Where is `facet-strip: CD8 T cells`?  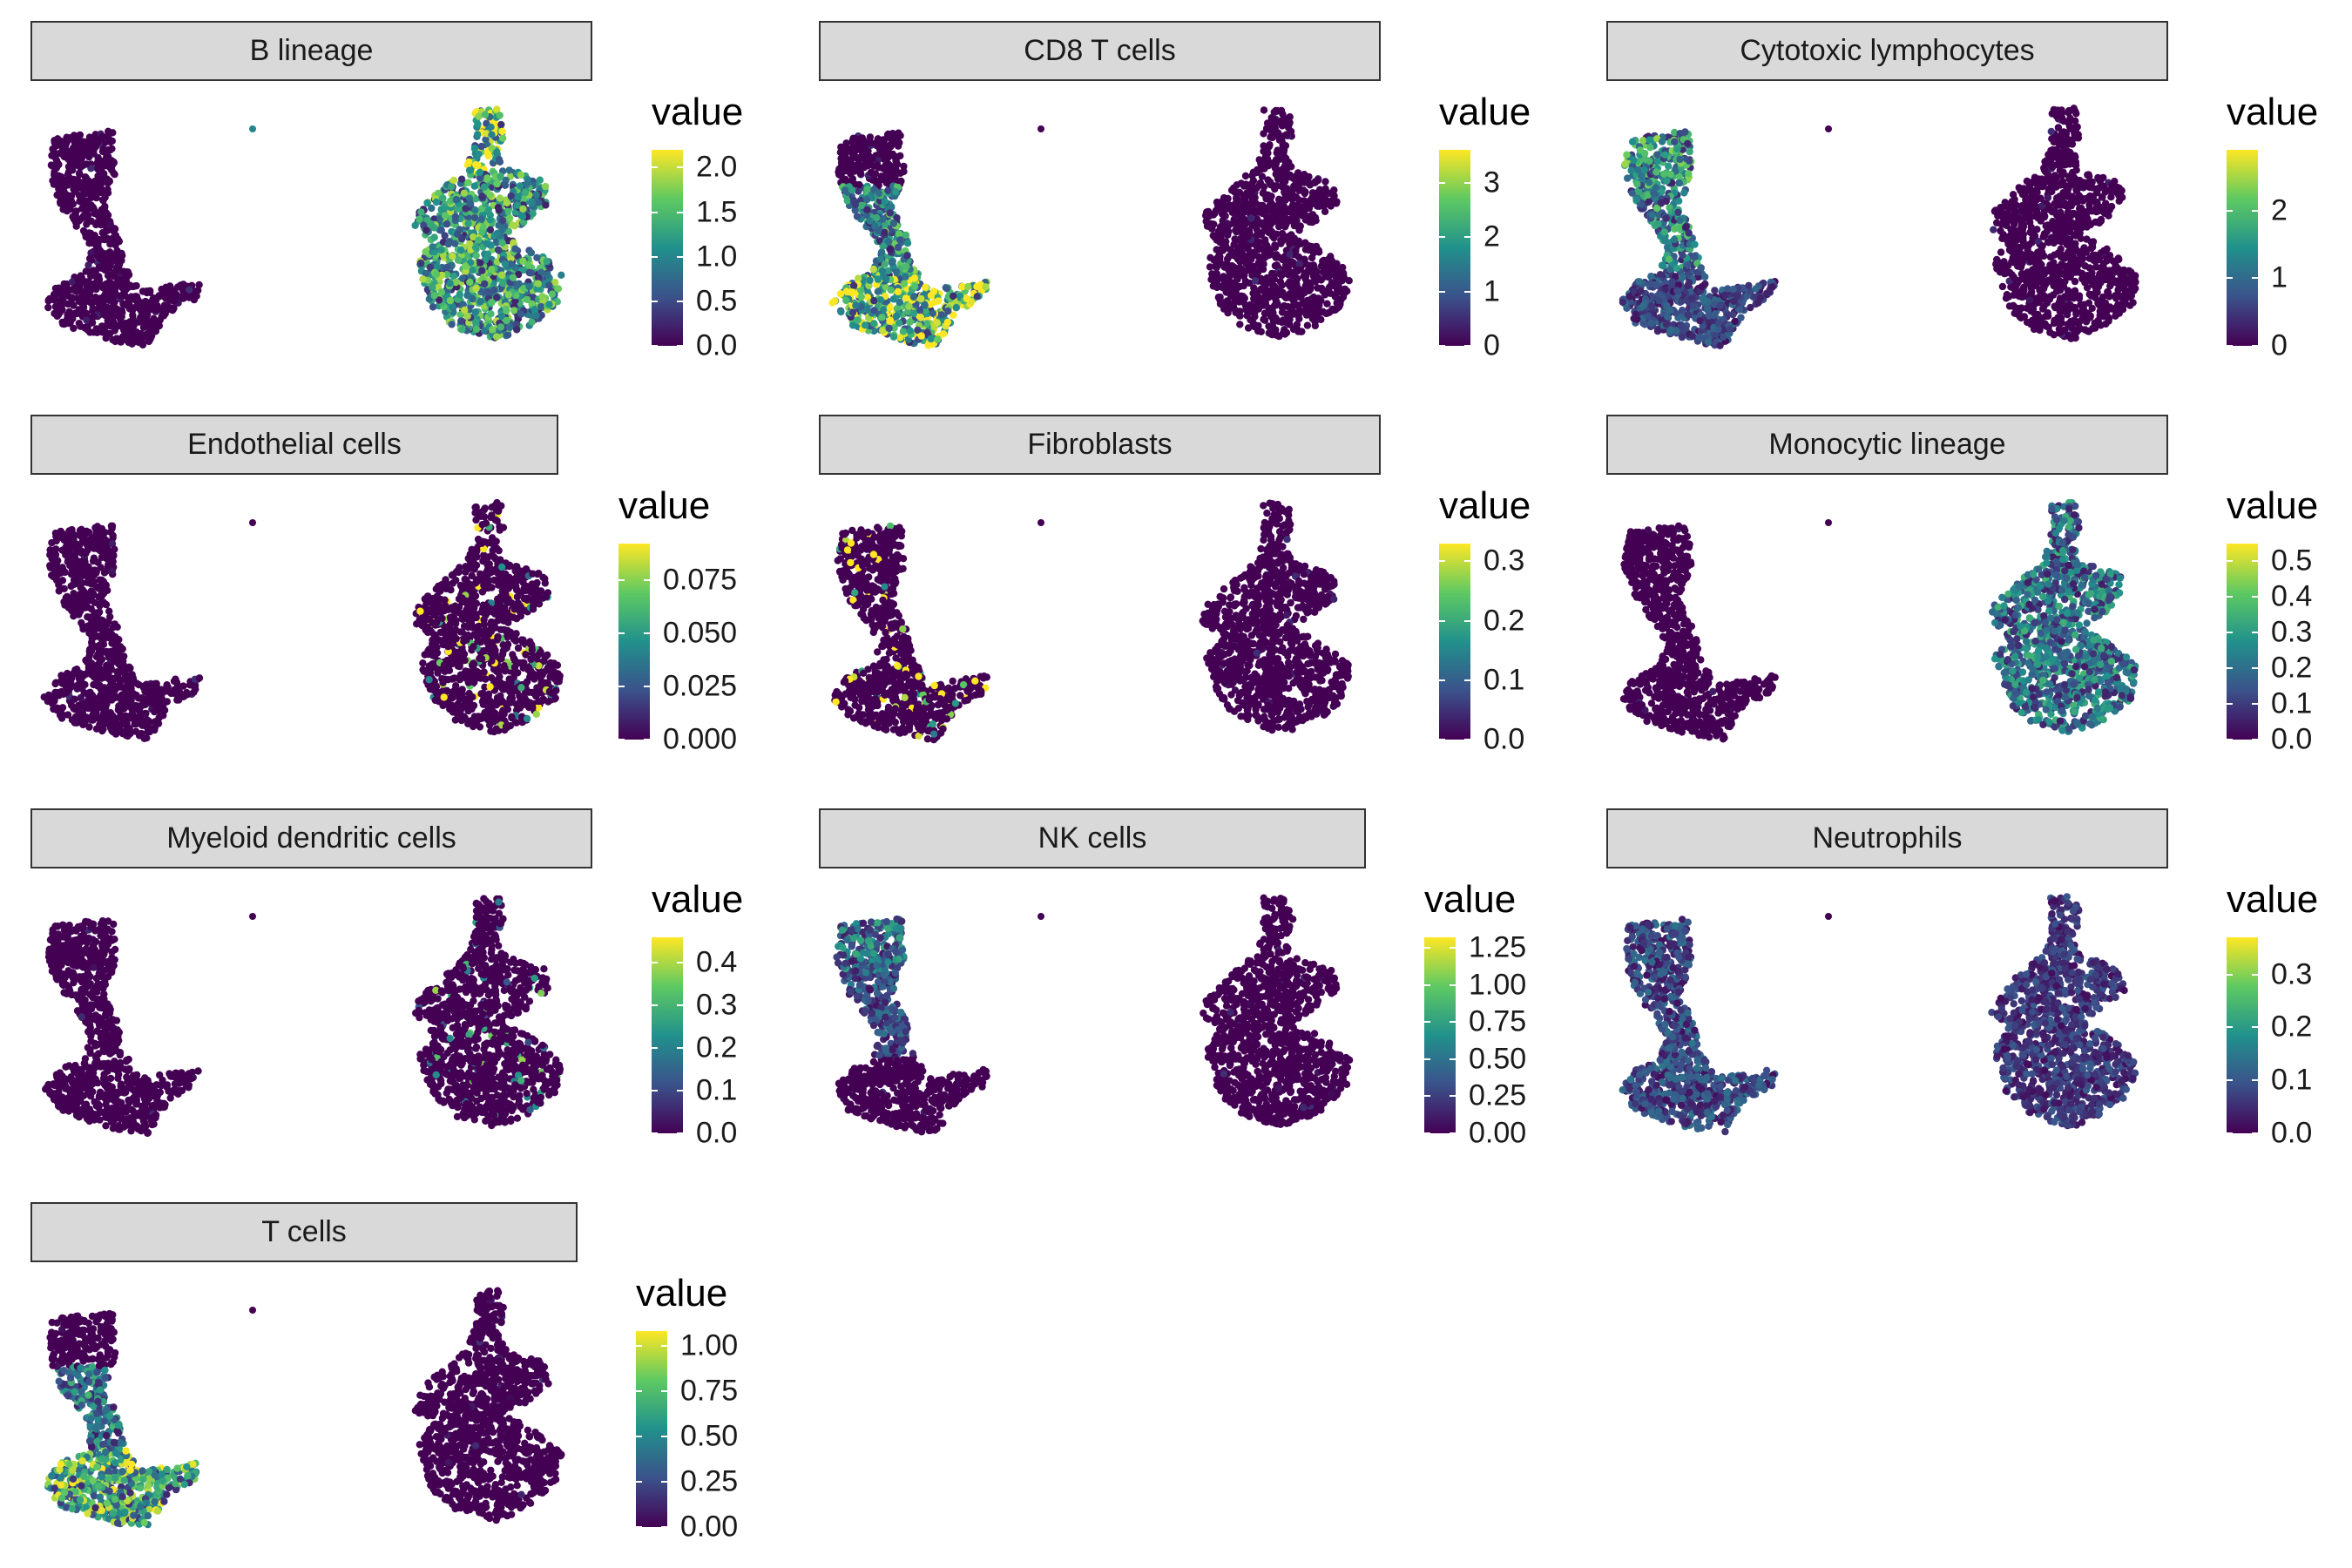 facet-strip: CD8 T cells is located at coordinates (1100, 51).